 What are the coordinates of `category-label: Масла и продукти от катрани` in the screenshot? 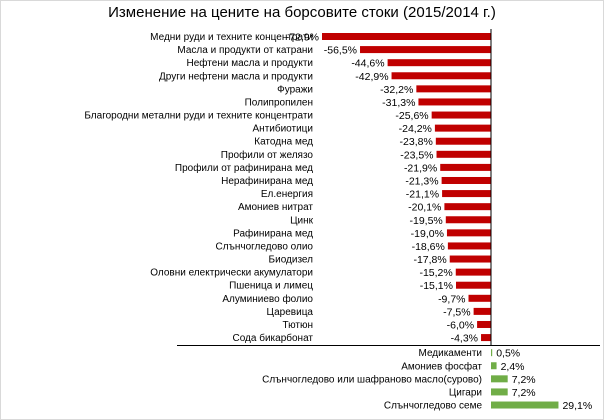 It's located at (245, 50).